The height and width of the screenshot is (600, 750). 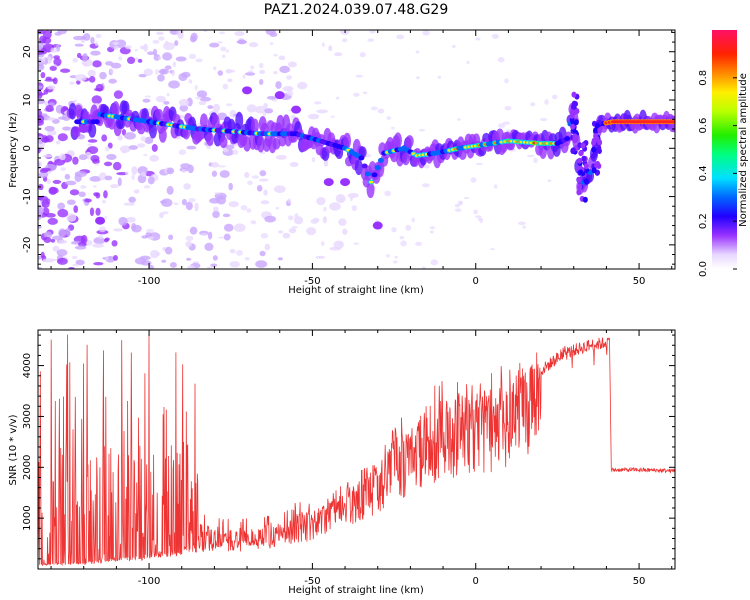 I want to click on colorbar-tick-label: 0.4, so click(x=703, y=173).